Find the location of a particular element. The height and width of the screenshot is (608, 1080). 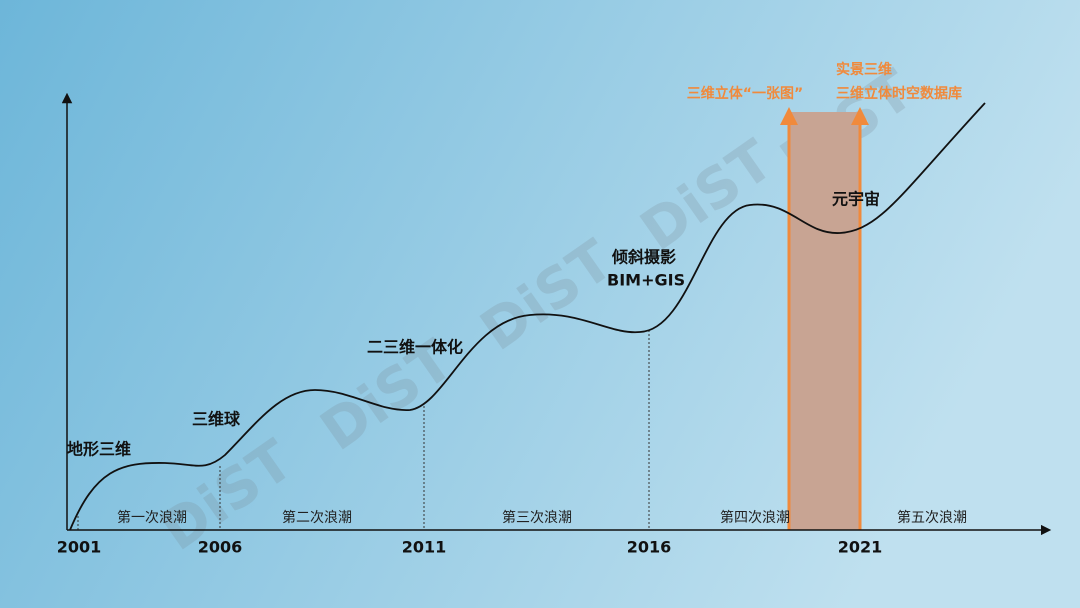

wave-label: 第二次浪潮 is located at coordinates (317, 517).